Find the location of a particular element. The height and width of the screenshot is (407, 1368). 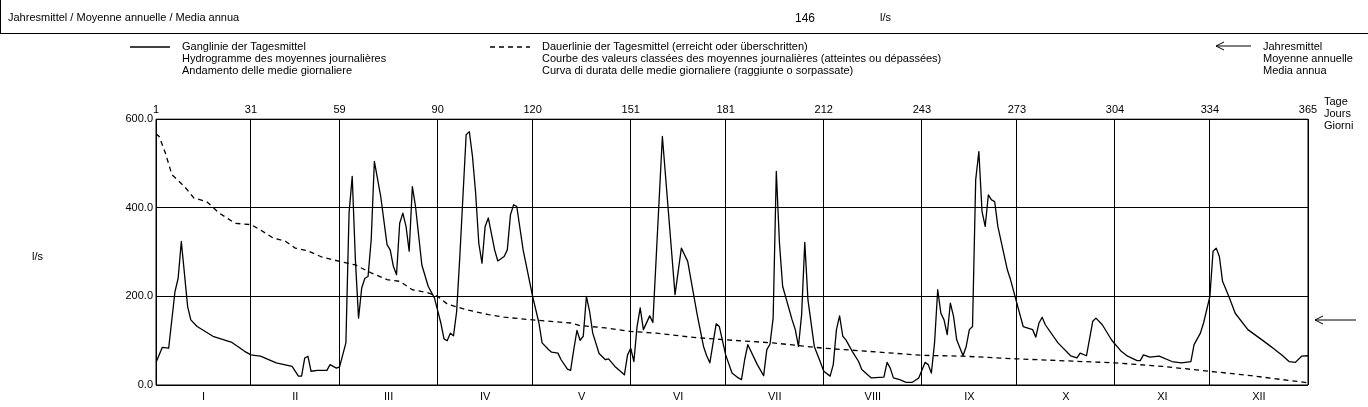

x-tick-label: 1 is located at coordinates (156, 108).